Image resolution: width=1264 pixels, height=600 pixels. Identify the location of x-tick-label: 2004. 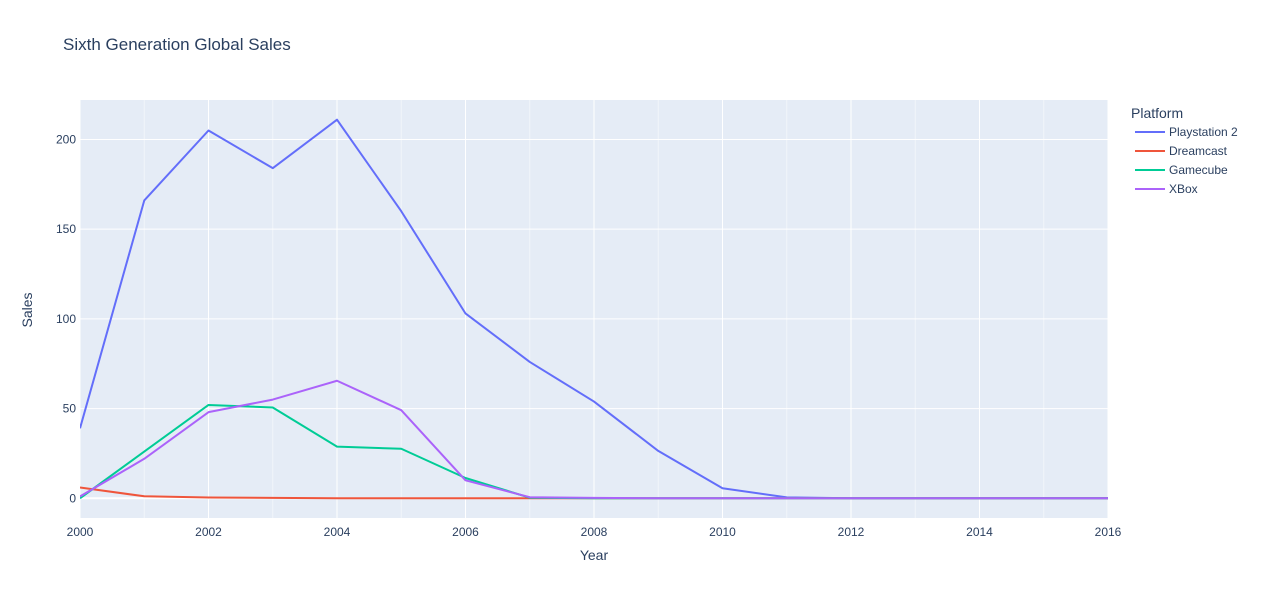
(337, 532).